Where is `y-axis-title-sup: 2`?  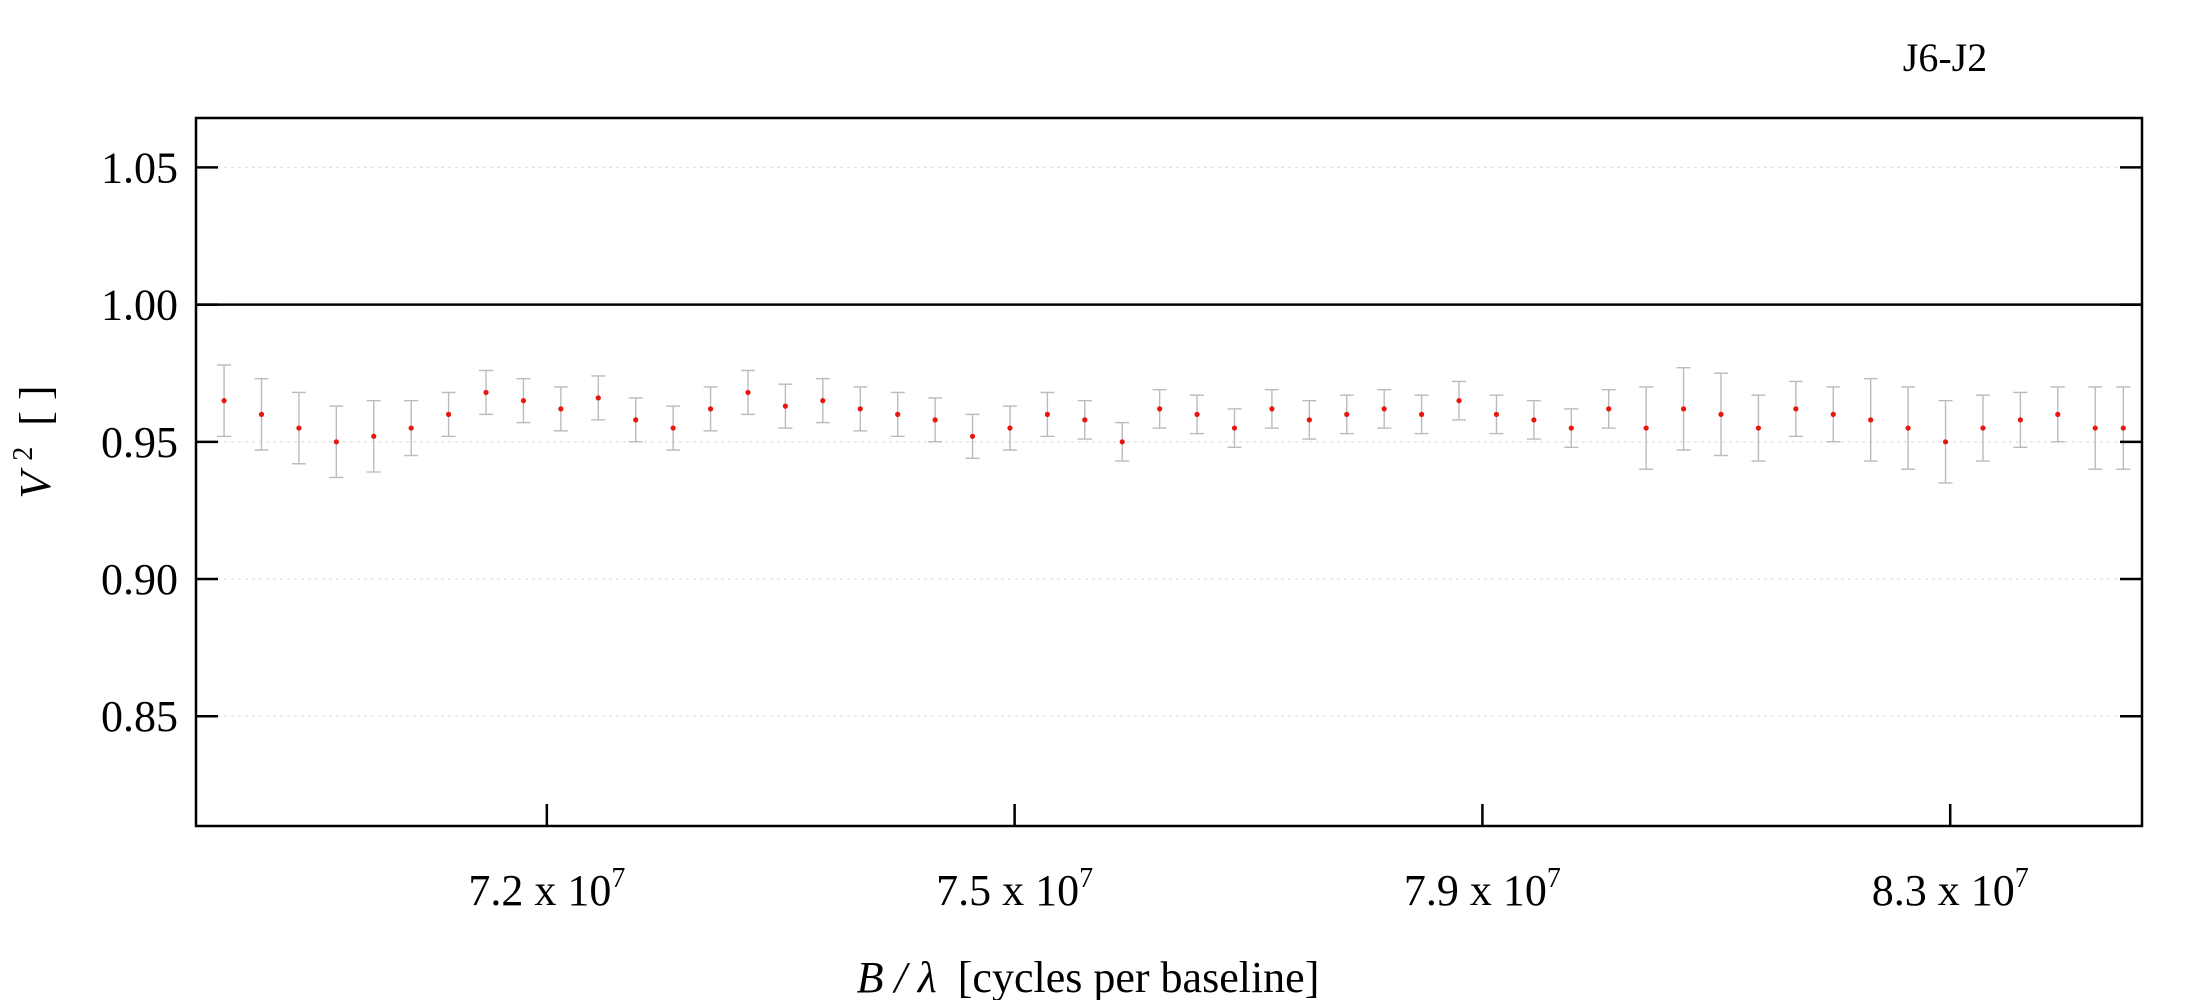 y-axis-title-sup: 2 is located at coordinates (23, 454).